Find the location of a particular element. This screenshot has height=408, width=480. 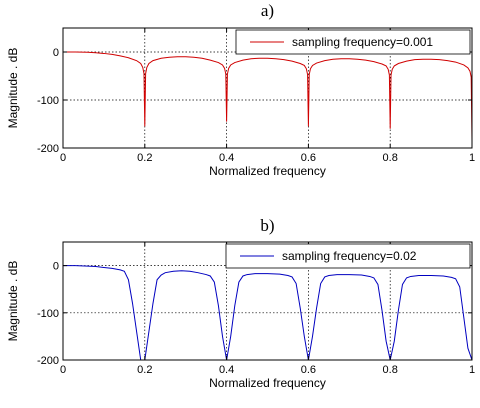

panel-label: a) is located at coordinates (267, 10).